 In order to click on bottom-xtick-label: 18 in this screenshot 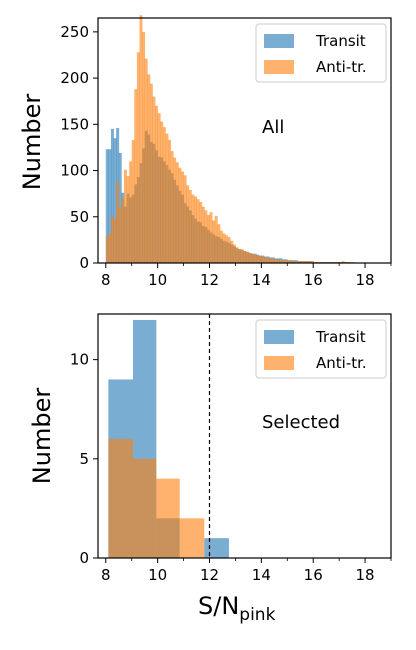, I will do `click(365, 575)`.